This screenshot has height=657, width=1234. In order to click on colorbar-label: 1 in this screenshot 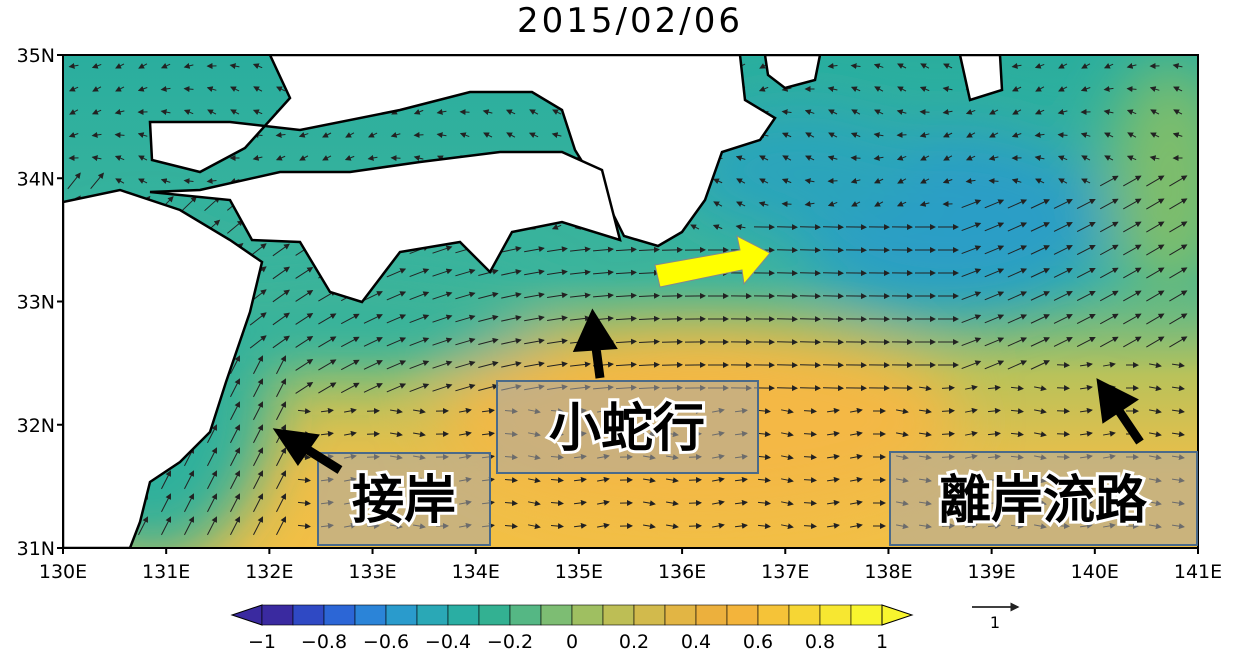, I will do `click(882, 642)`.